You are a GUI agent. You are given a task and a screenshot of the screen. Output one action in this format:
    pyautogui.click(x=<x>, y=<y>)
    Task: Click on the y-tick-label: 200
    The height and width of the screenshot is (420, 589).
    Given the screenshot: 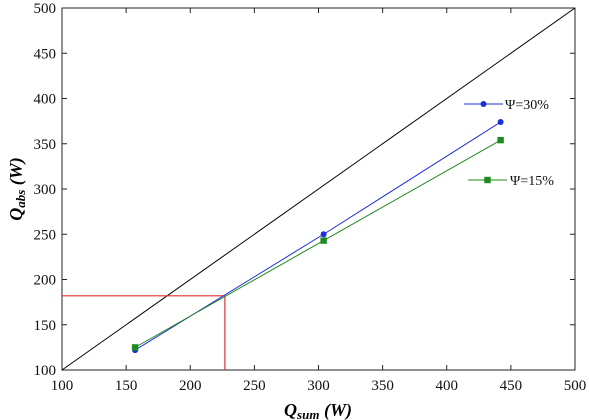 What is the action you would take?
    pyautogui.click(x=45, y=281)
    